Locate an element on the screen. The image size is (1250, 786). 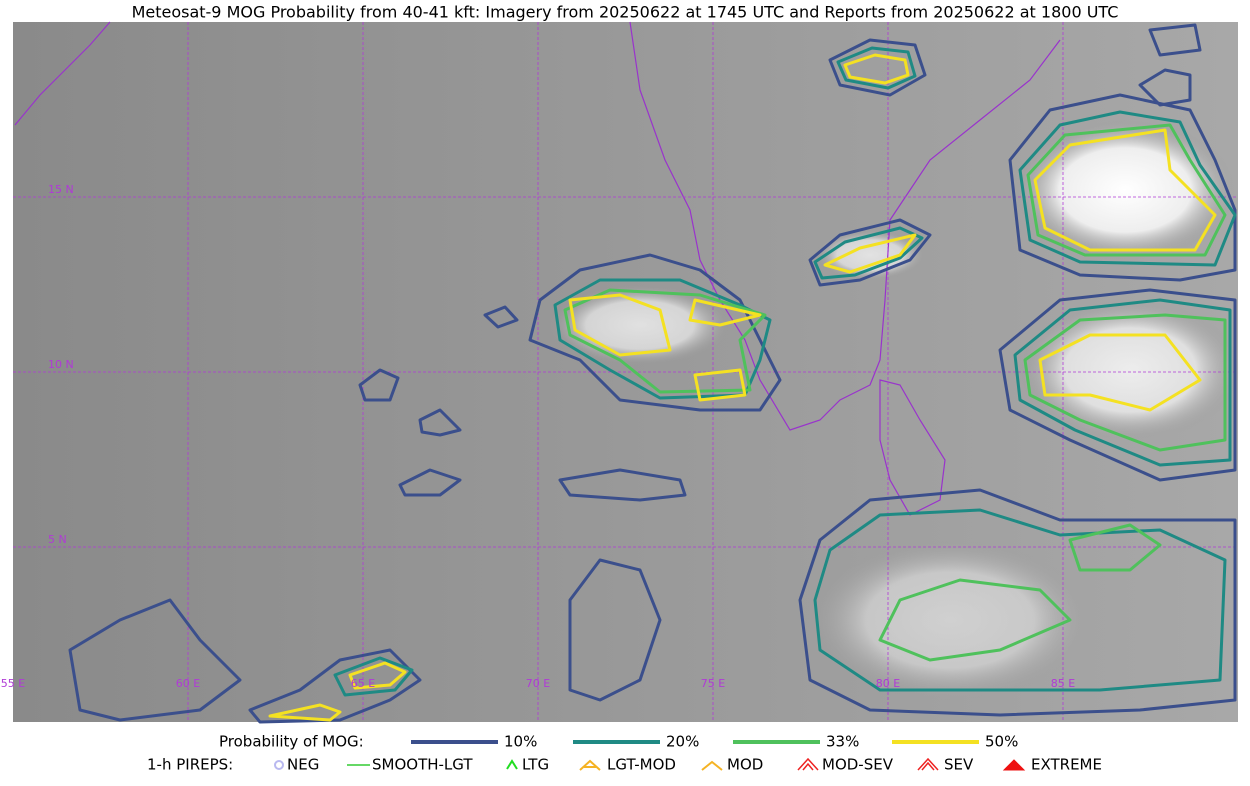
legend-label: LGT-MOD is located at coordinates (641, 765).